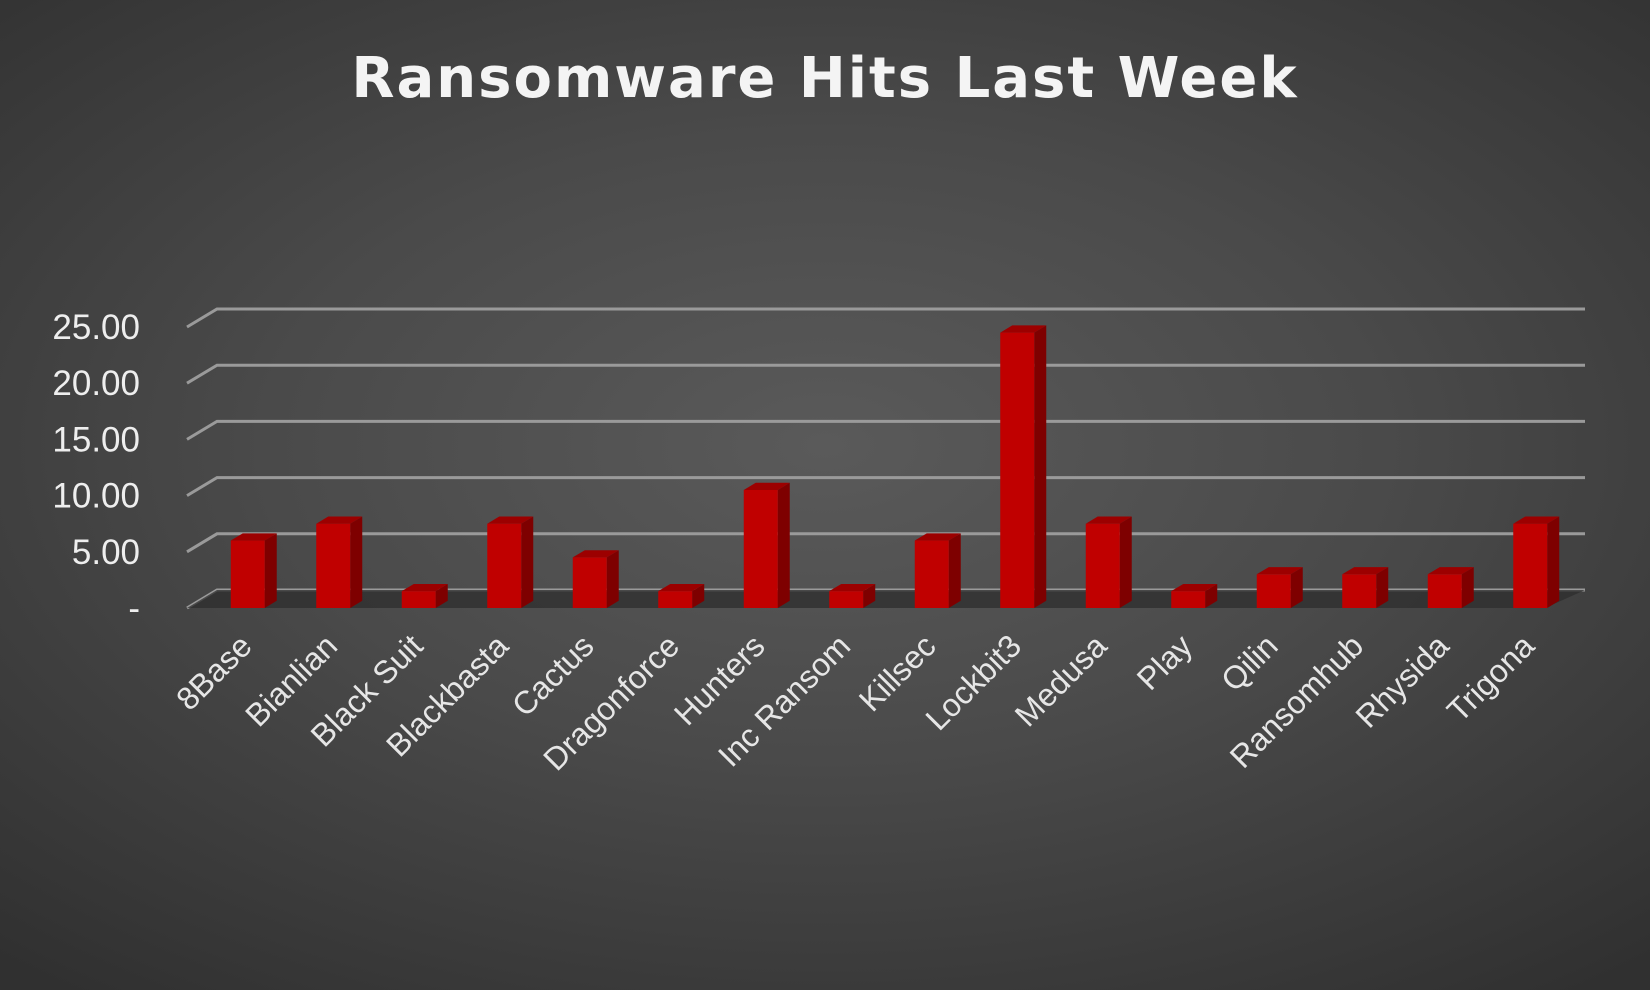  What do you see at coordinates (106, 552) in the screenshot?
I see `y-tick-label: 5.00` at bounding box center [106, 552].